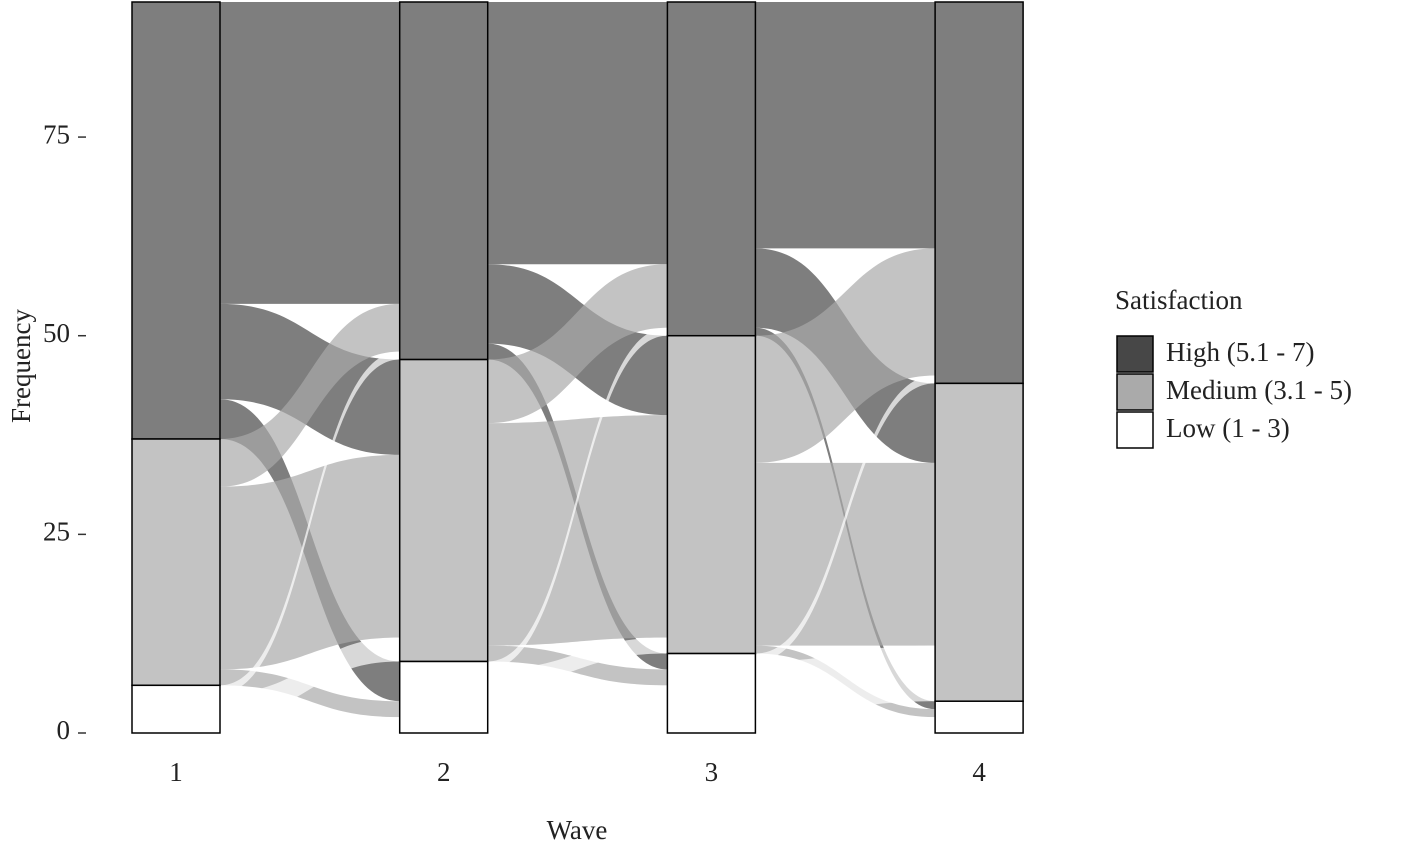  What do you see at coordinates (56, 134) in the screenshot?
I see `y-tick-label: 75` at bounding box center [56, 134].